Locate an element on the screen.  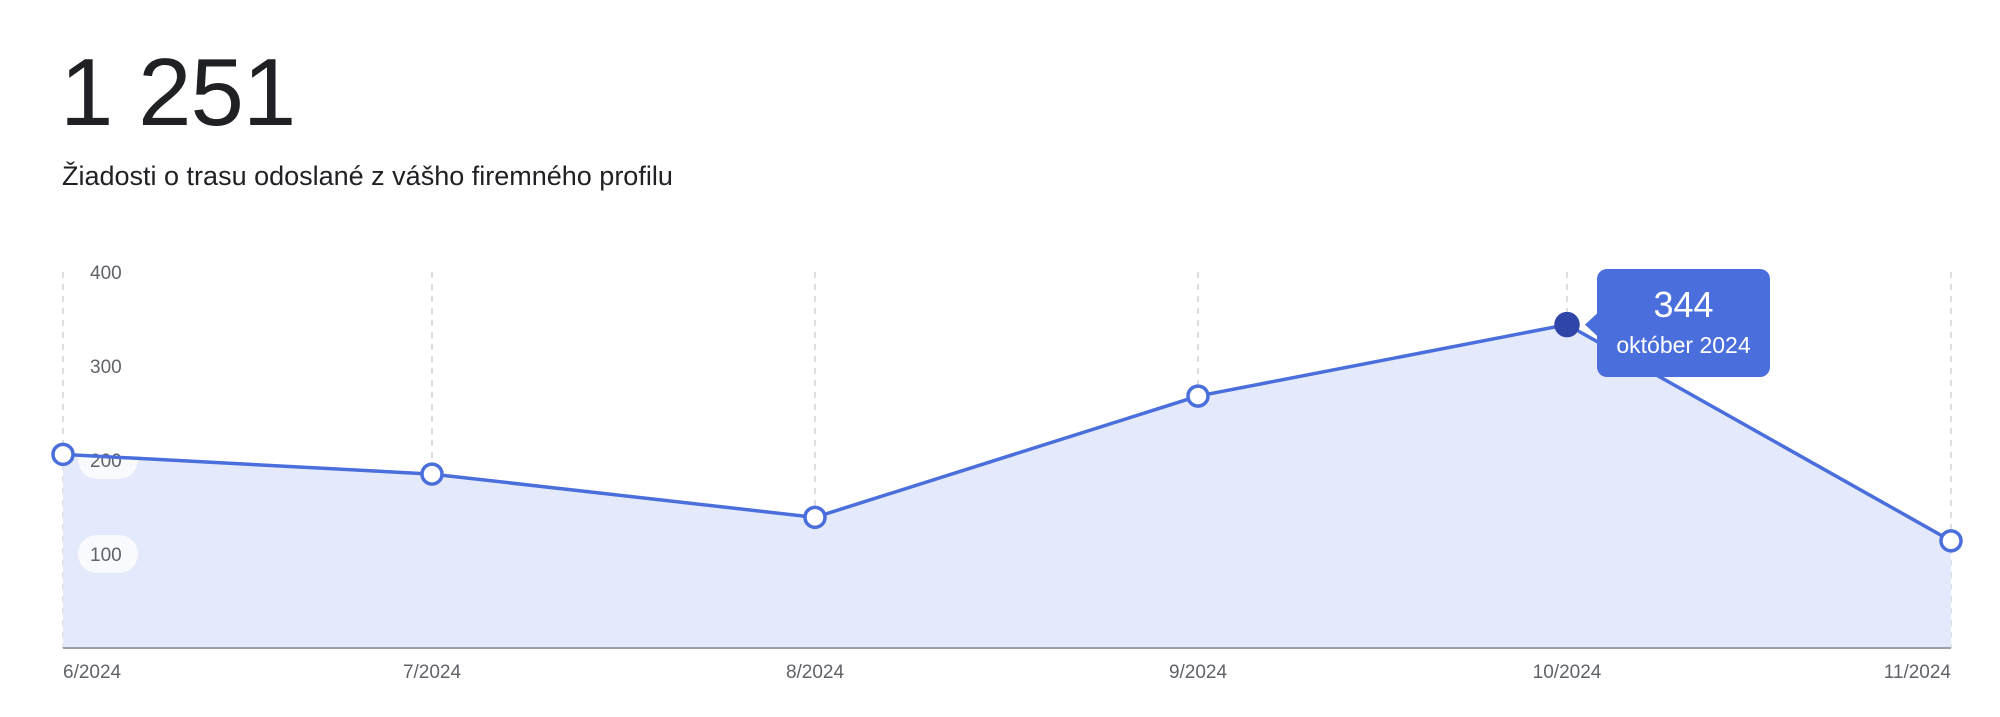
tooltip-box: 344 október 2024 is located at coordinates (1677, 323).